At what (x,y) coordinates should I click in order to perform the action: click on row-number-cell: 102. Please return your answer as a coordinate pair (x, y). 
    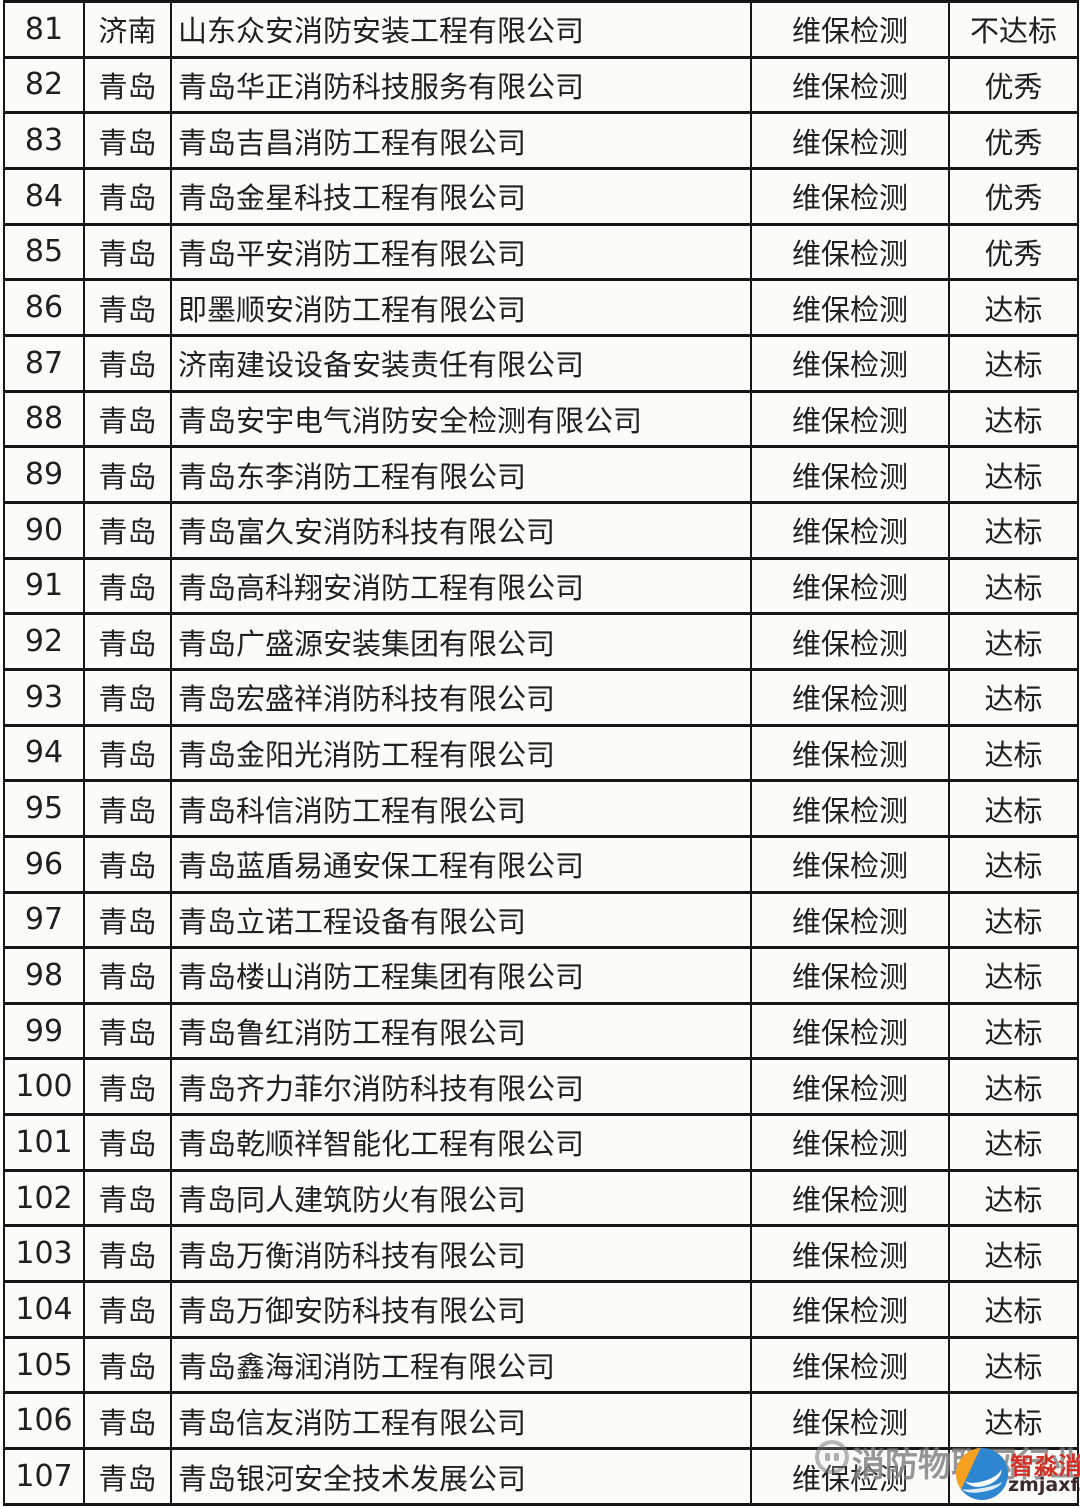
    Looking at the image, I should click on (44, 1198).